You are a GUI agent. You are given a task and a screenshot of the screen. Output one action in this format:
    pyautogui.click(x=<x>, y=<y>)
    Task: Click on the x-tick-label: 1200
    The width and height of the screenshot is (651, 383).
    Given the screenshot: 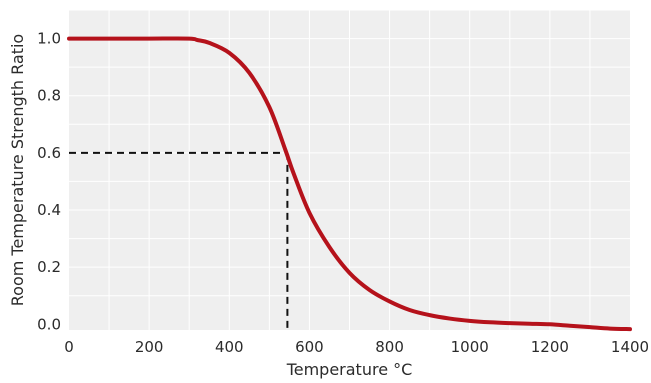 What is the action you would take?
    pyautogui.click(x=550, y=347)
    